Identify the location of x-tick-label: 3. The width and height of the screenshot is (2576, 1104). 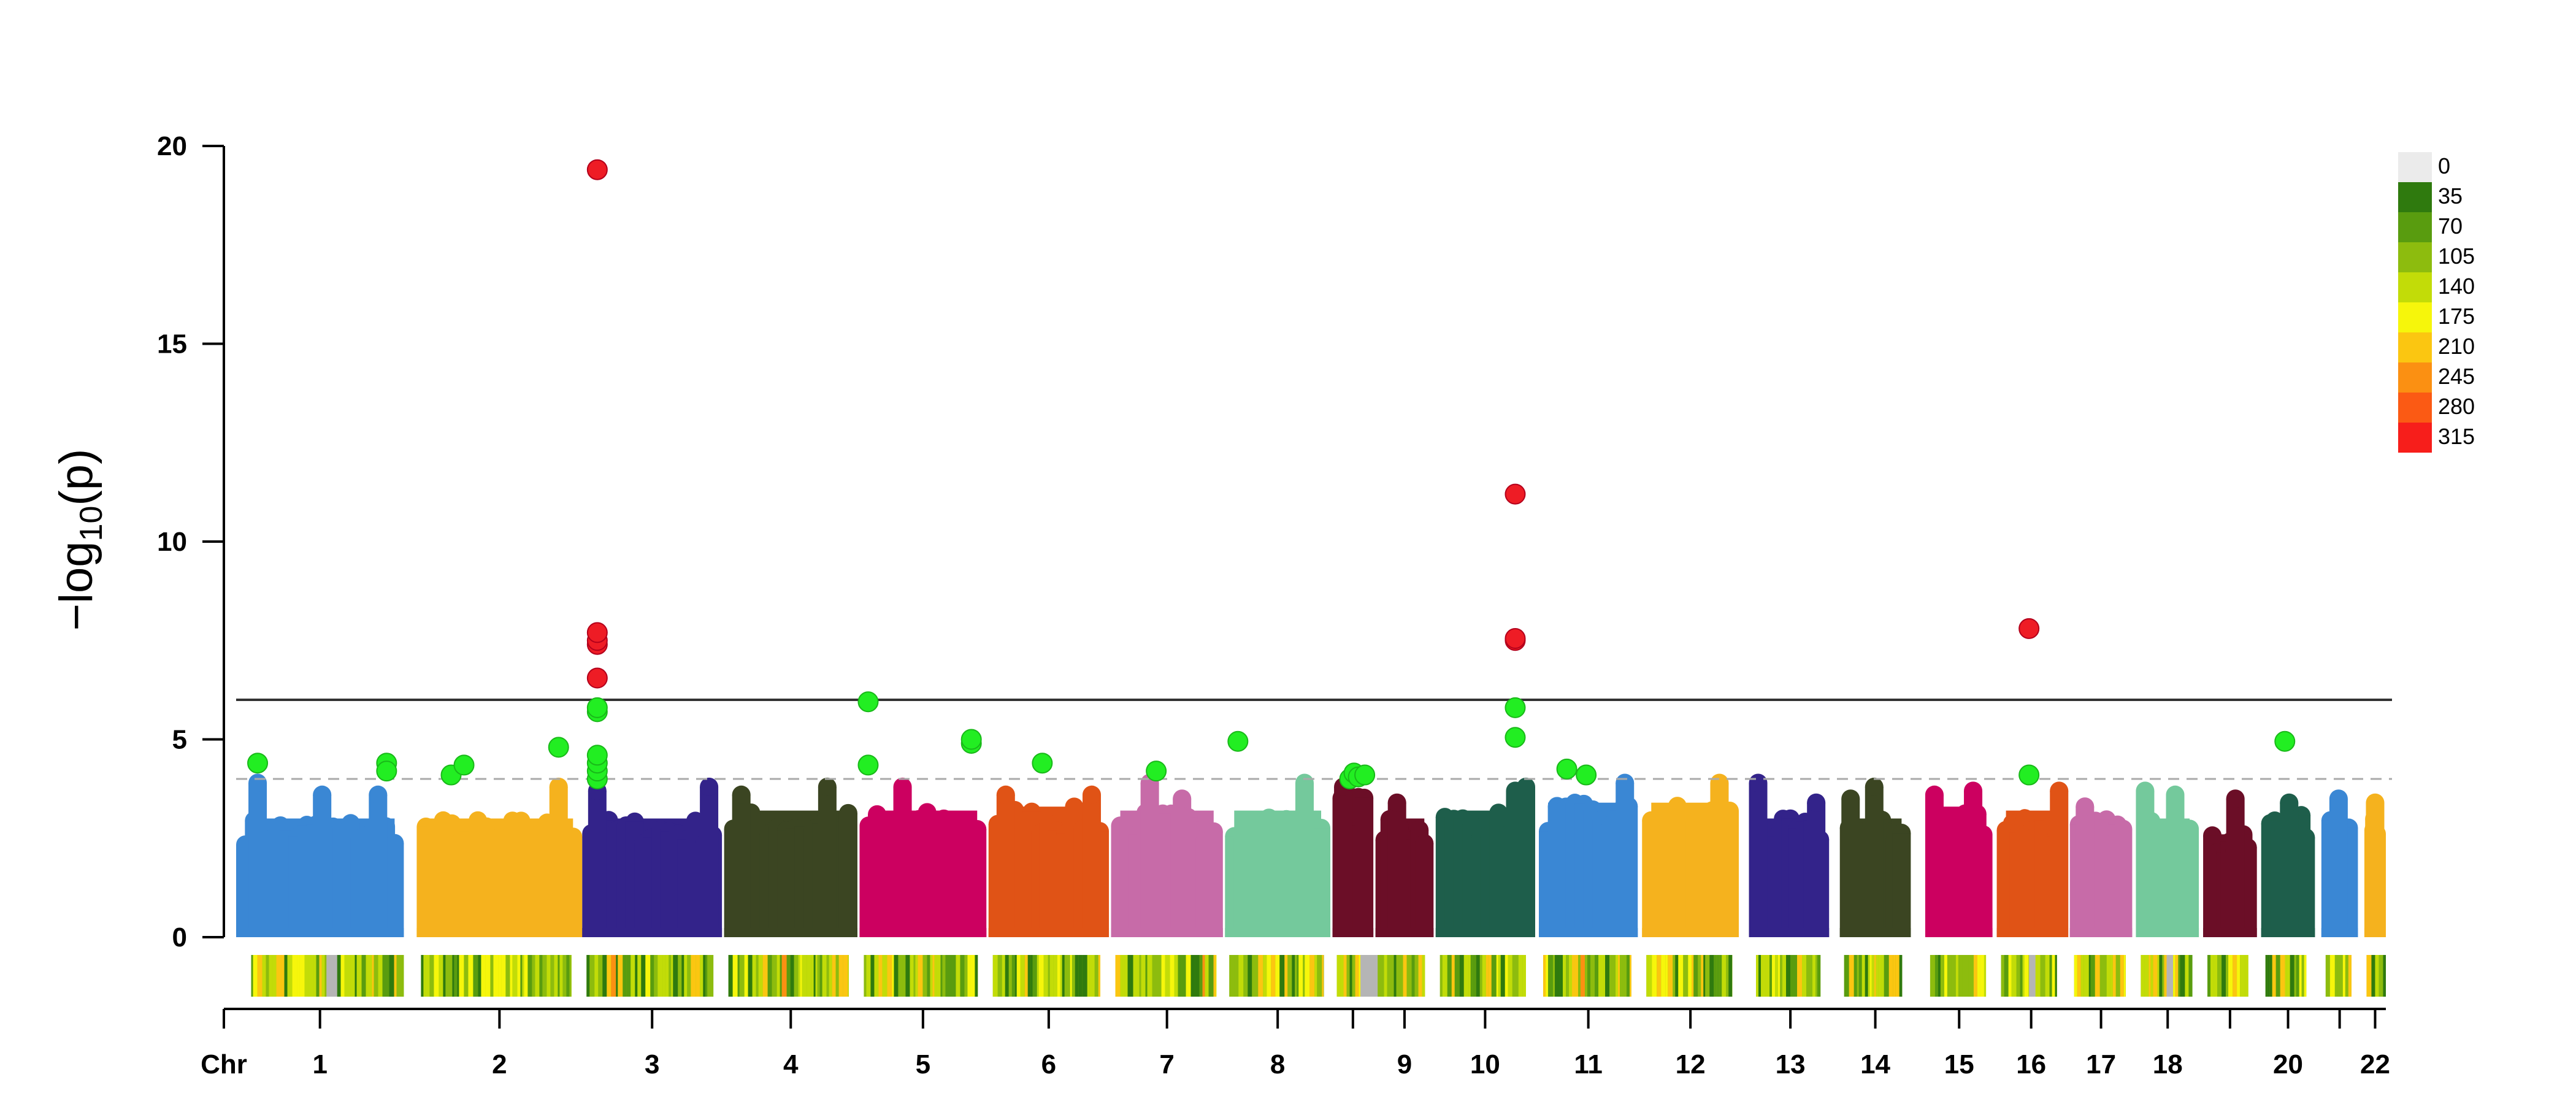
(652, 1064).